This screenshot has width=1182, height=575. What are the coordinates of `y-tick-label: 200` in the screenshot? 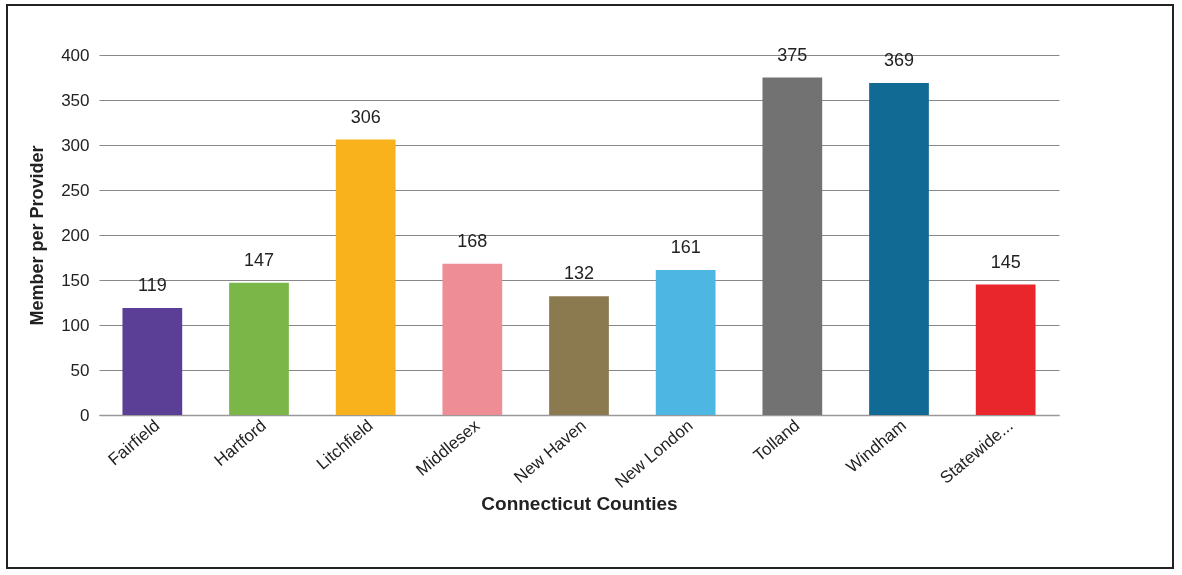 It's located at (75, 235).